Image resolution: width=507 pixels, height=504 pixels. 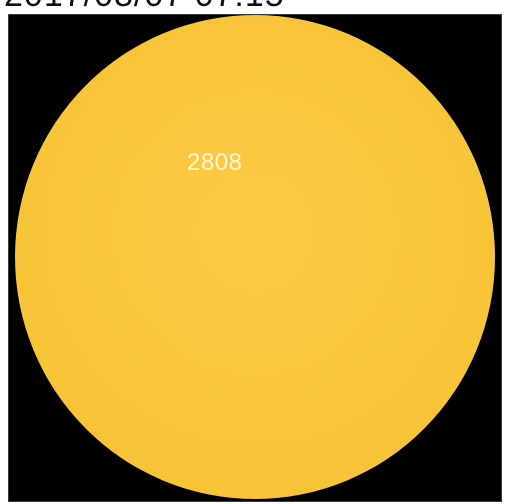 What do you see at coordinates (215, 162) in the screenshot?
I see `sunspot-region-label: 2808` at bounding box center [215, 162].